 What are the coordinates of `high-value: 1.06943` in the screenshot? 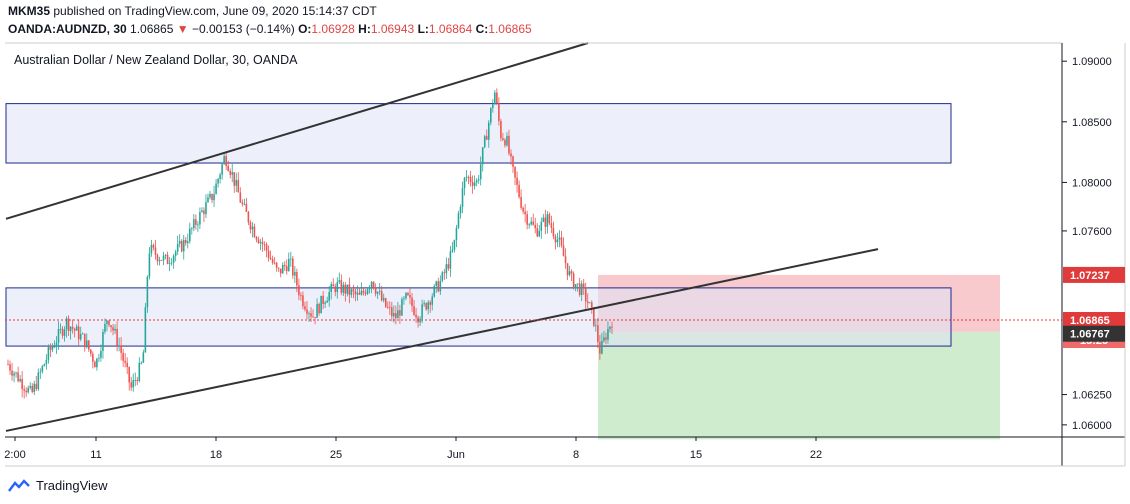 It's located at (392, 29).